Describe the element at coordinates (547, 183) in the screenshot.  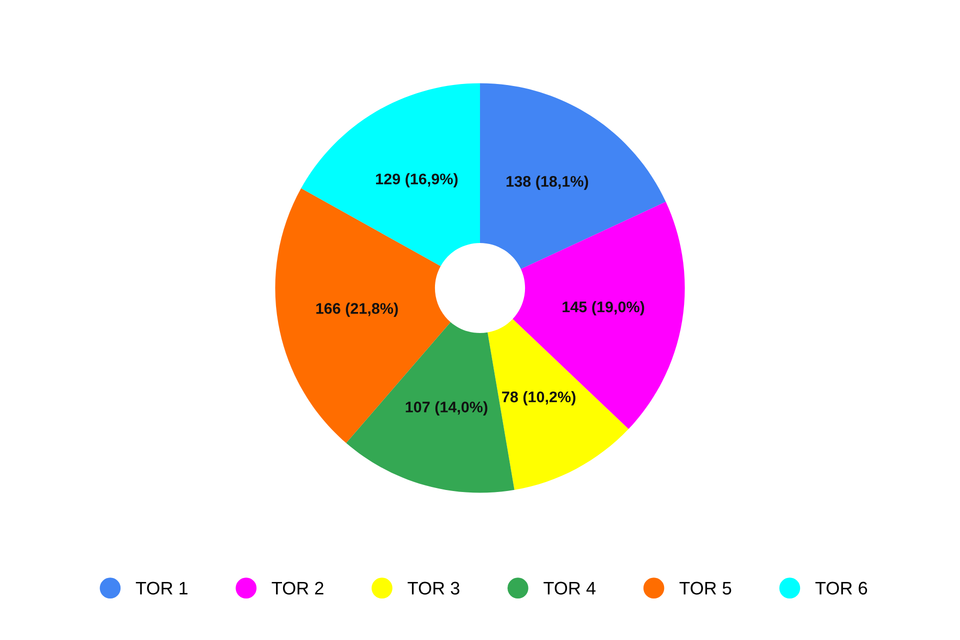
I see `data-label: 138 (18,1%)` at that location.